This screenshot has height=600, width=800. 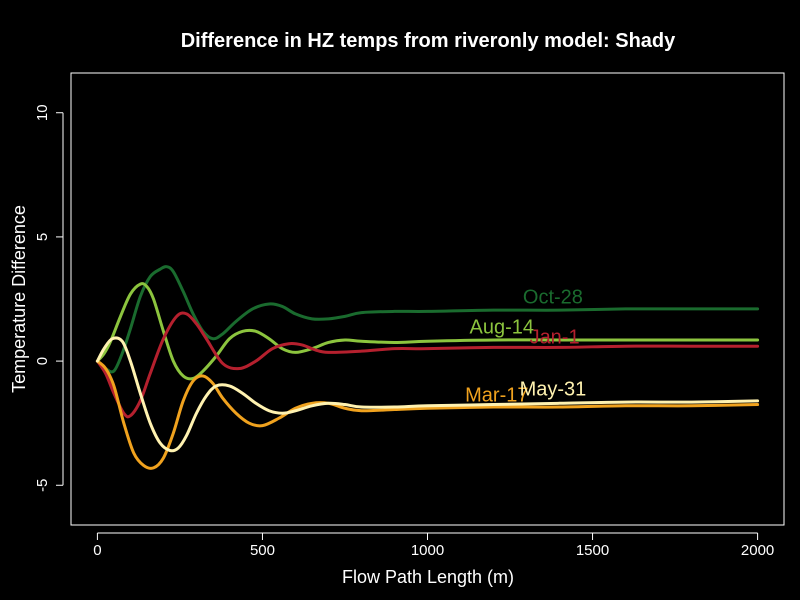 What do you see at coordinates (496, 396) in the screenshot?
I see `series-label-mar-17: Mar-17` at bounding box center [496, 396].